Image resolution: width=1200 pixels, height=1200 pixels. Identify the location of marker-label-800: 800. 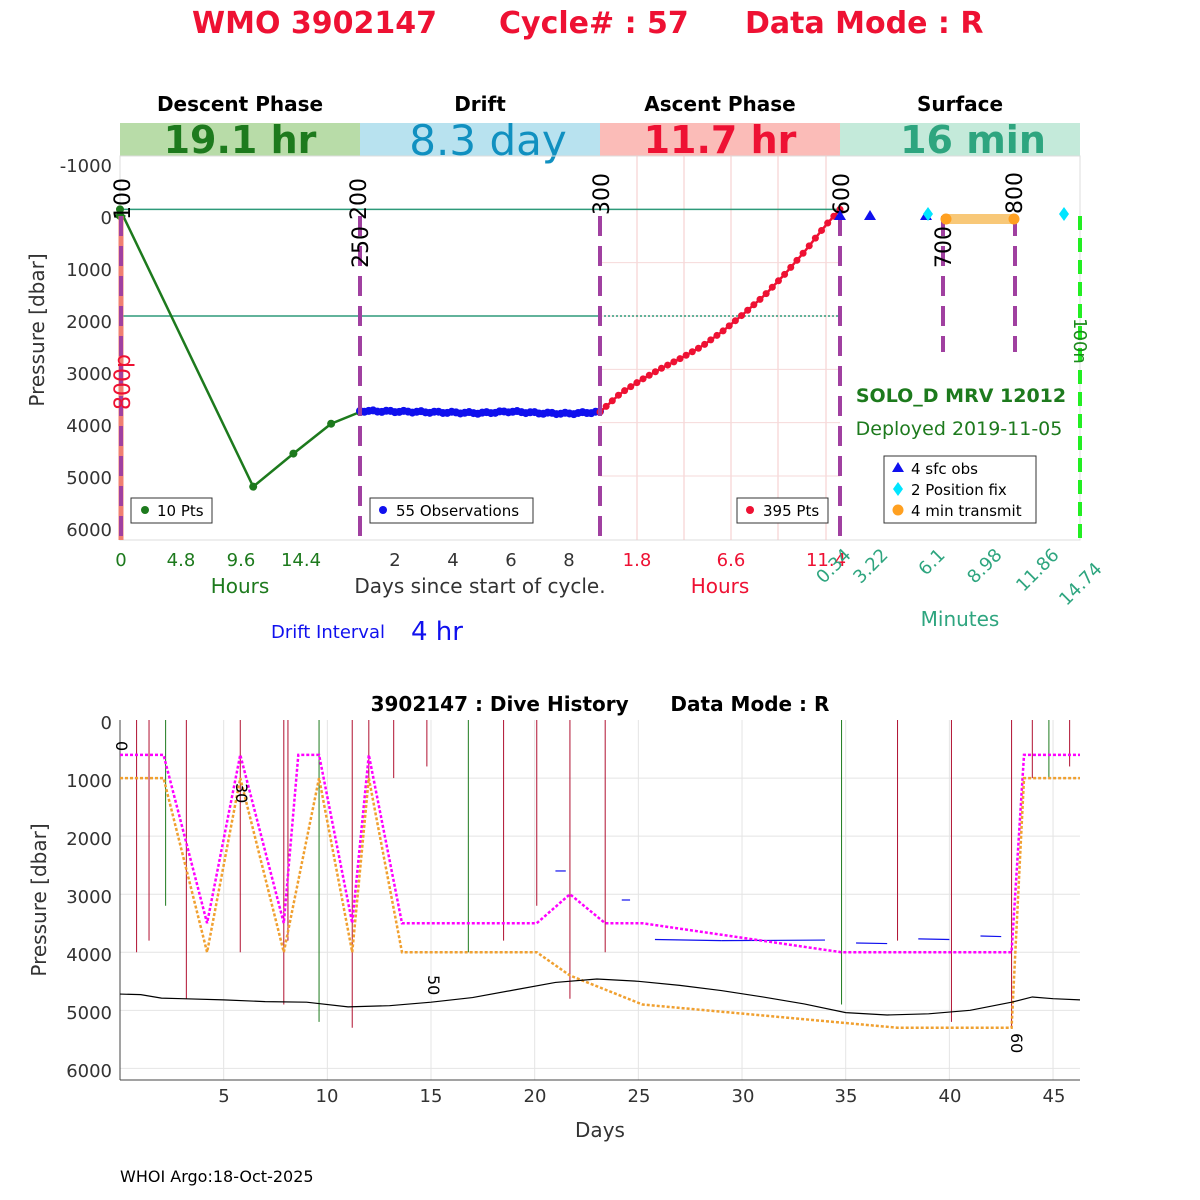
(1015, 193).